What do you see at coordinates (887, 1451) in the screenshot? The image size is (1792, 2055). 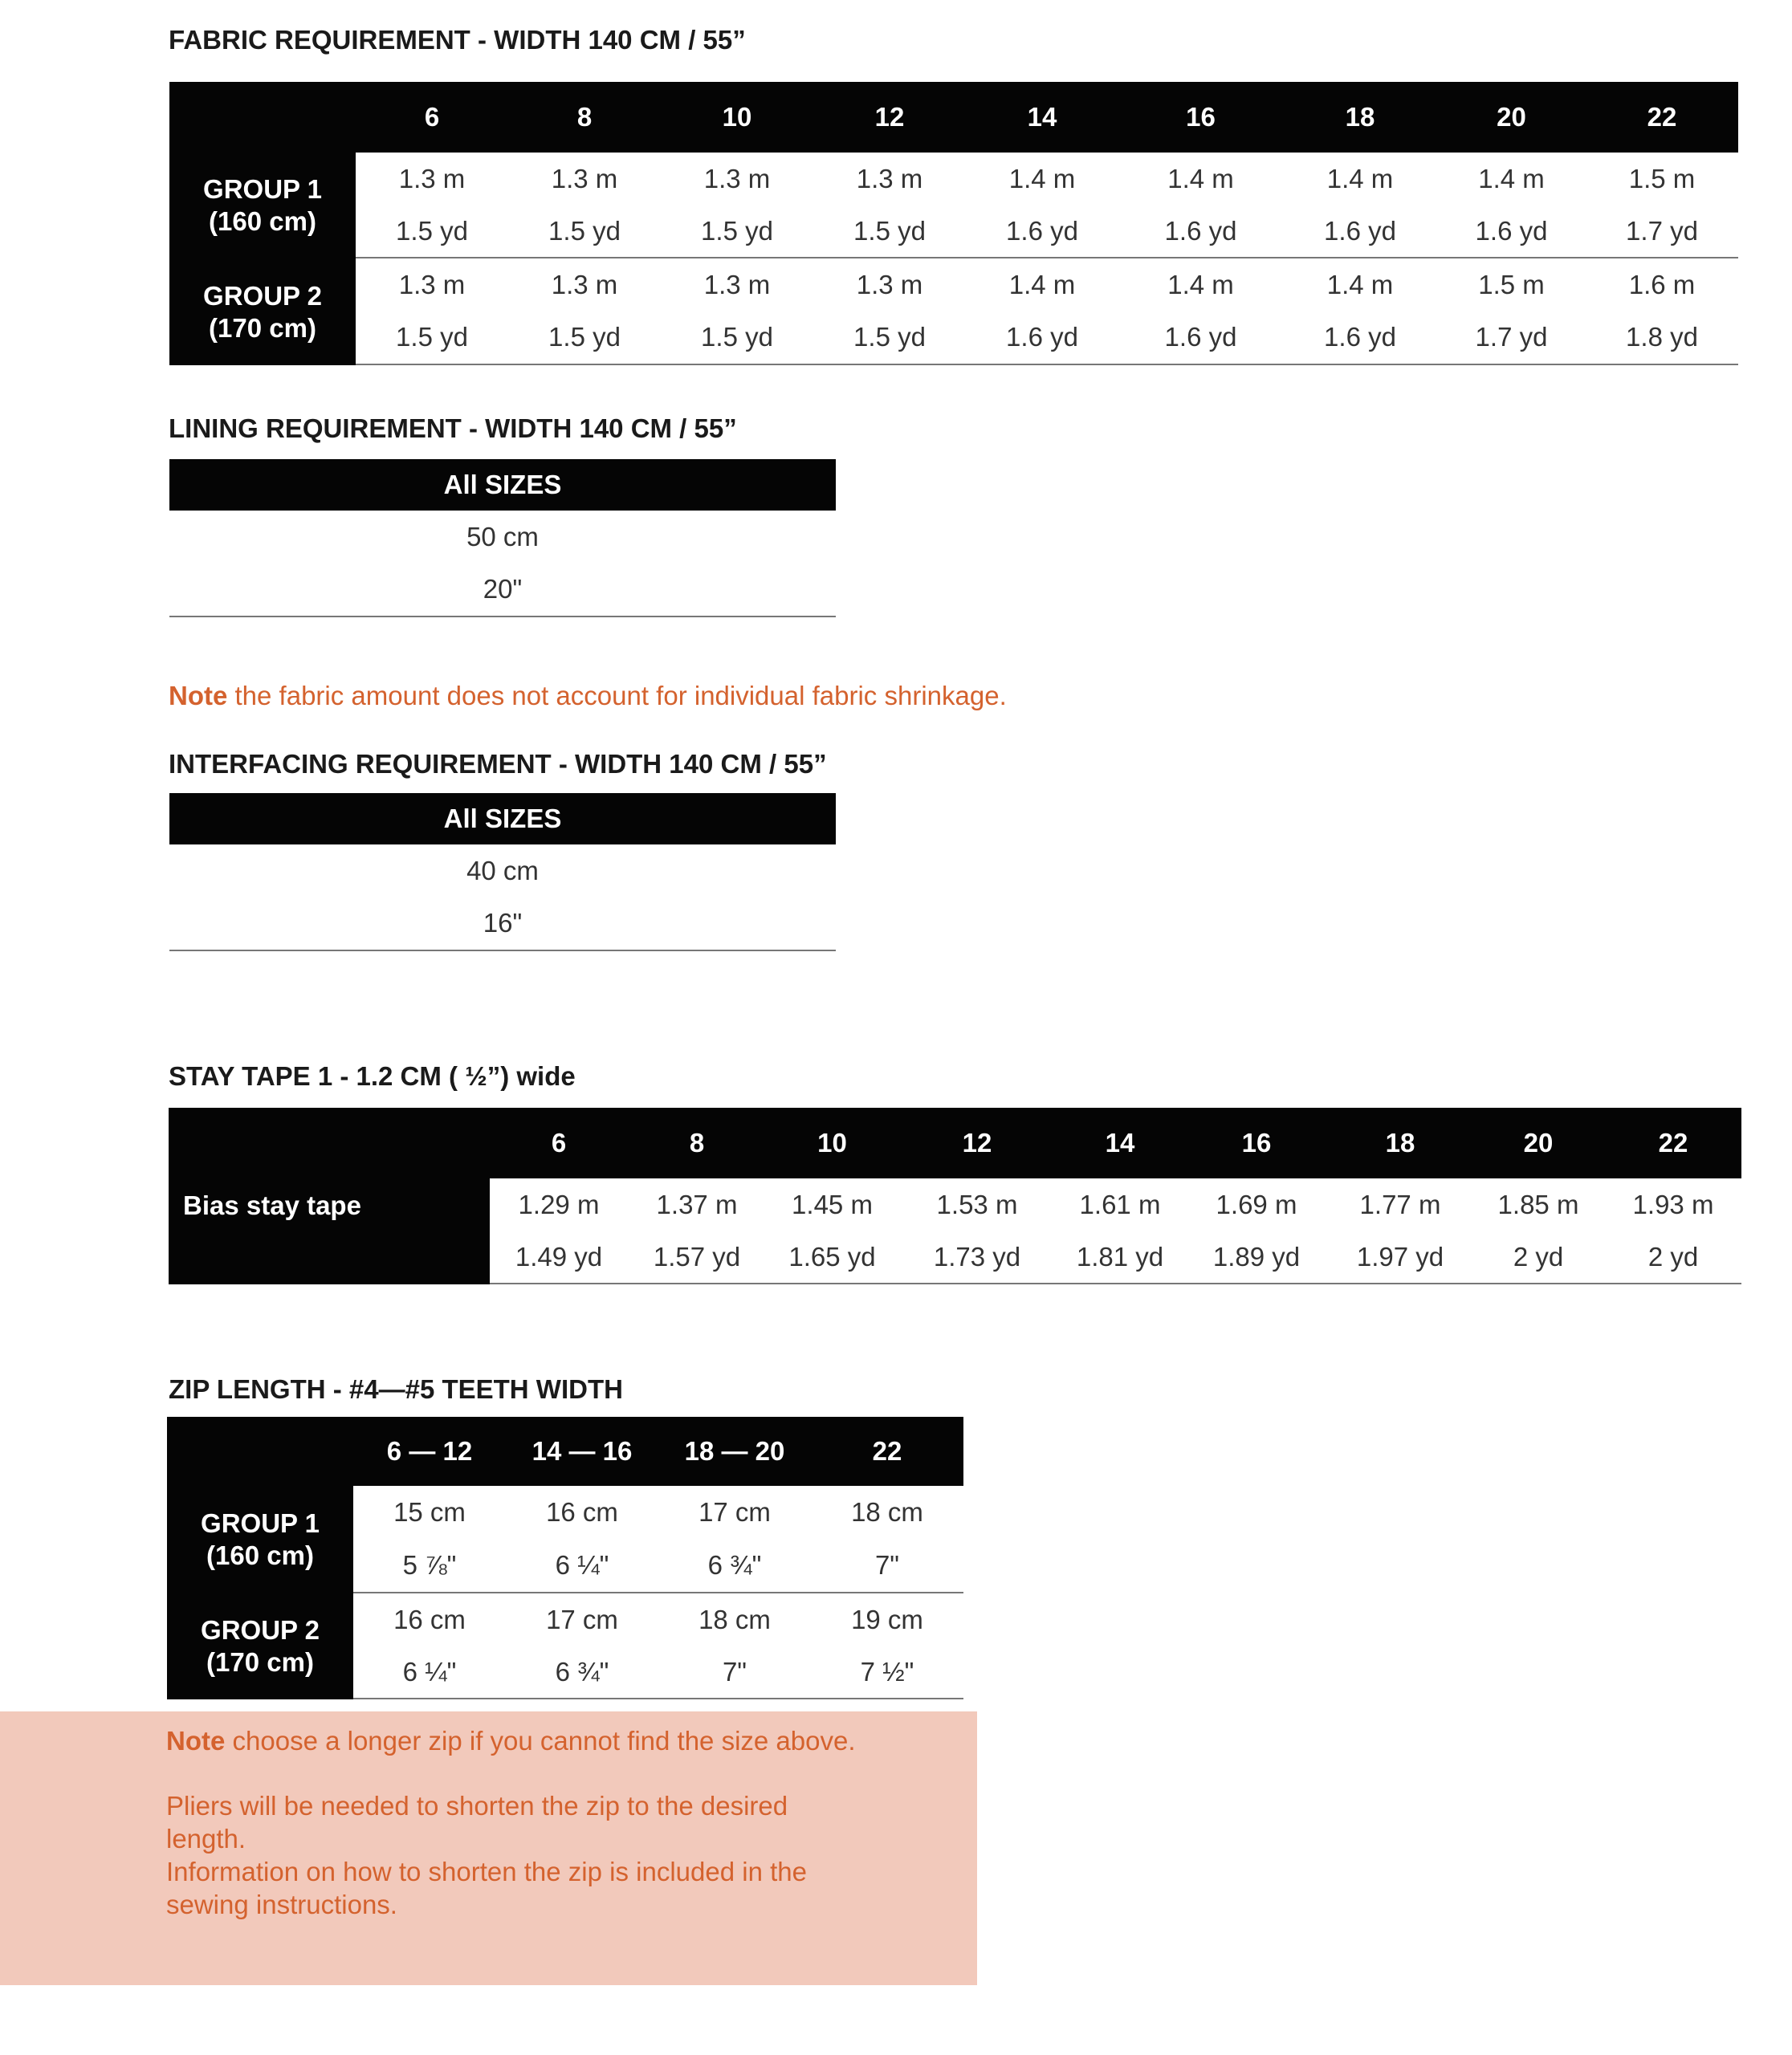 I see `size-header: 22` at bounding box center [887, 1451].